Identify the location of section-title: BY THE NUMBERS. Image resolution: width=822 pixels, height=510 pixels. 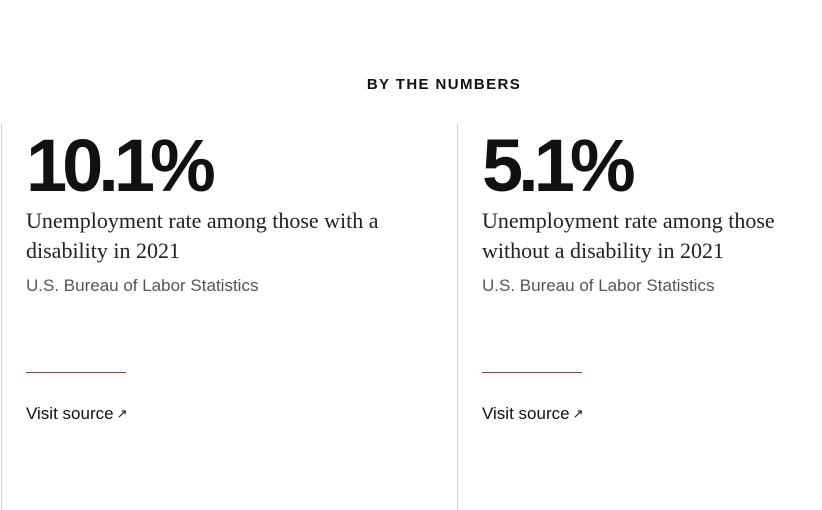
(444, 84).